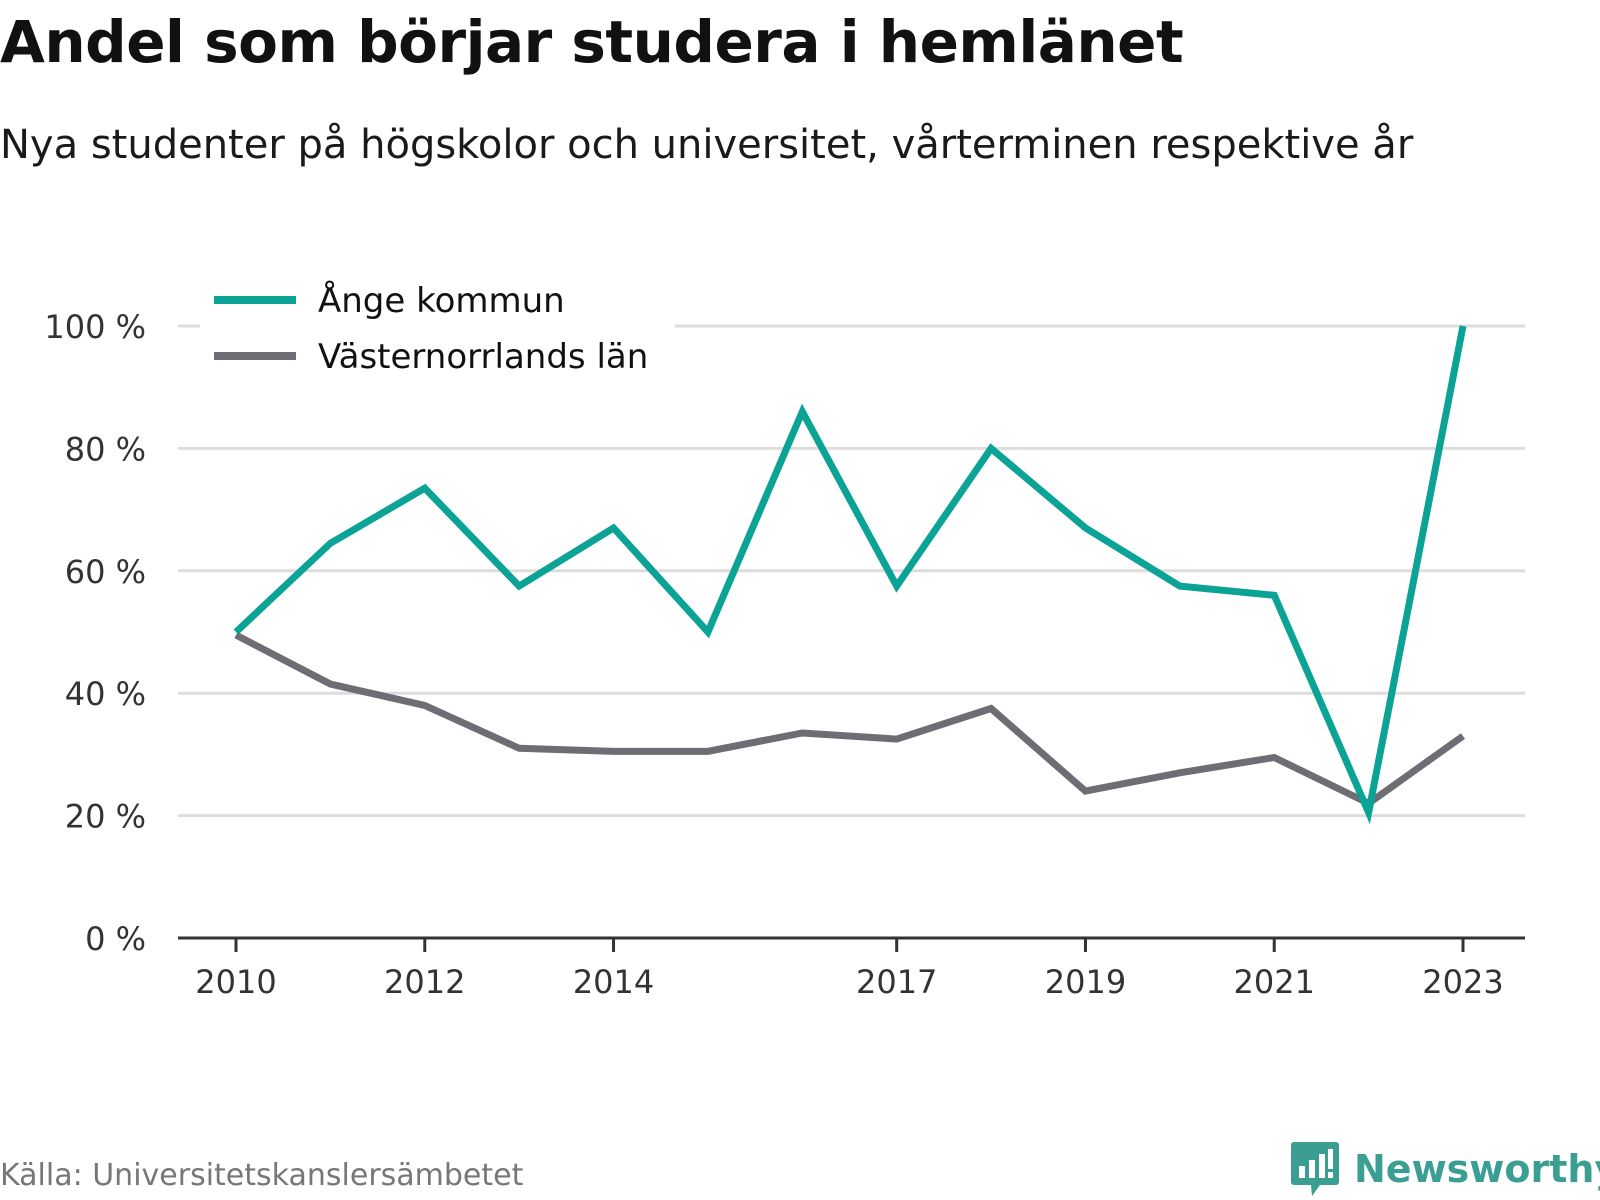  I want to click on x-tick-label: 2012, so click(424, 982).